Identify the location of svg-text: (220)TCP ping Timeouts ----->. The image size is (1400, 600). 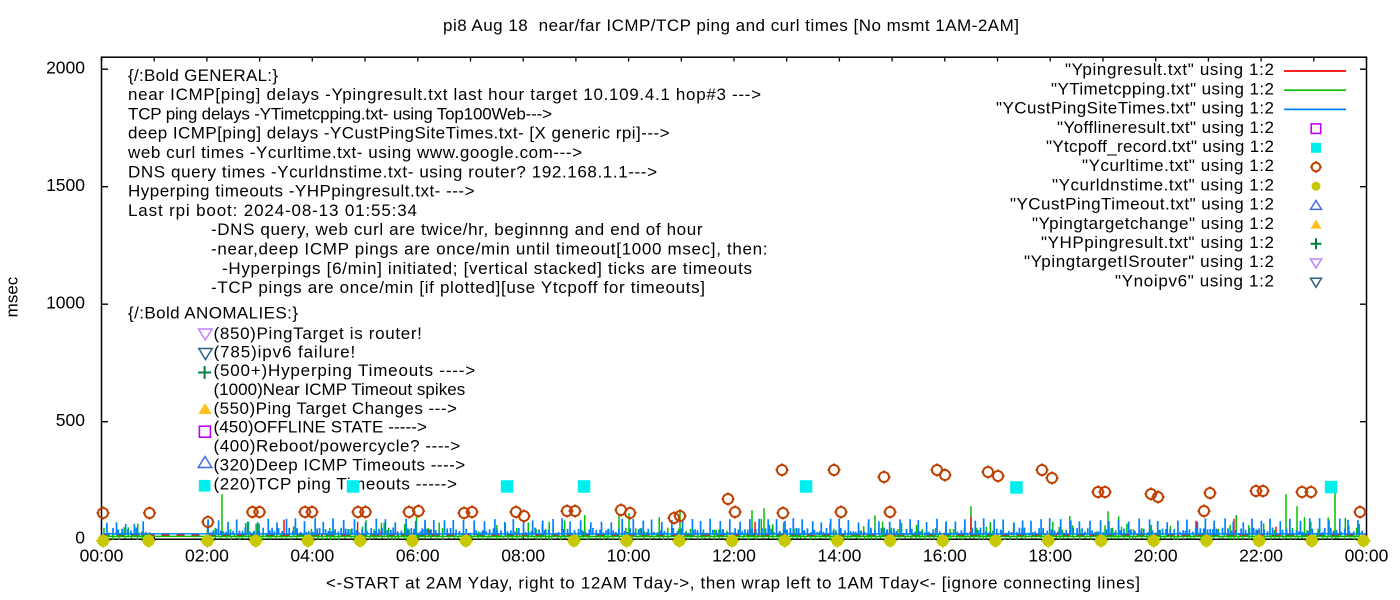
(335, 483).